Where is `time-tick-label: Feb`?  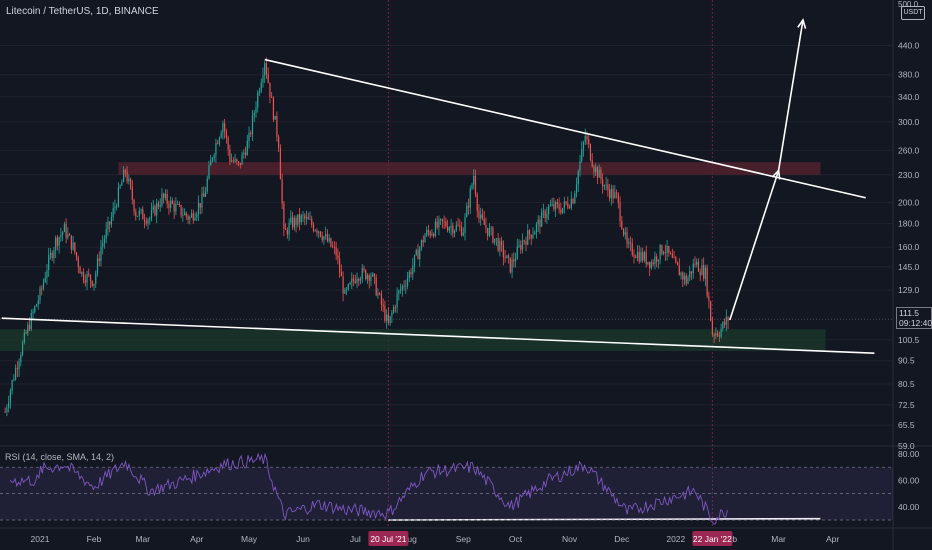 time-tick-label: Feb is located at coordinates (94, 539).